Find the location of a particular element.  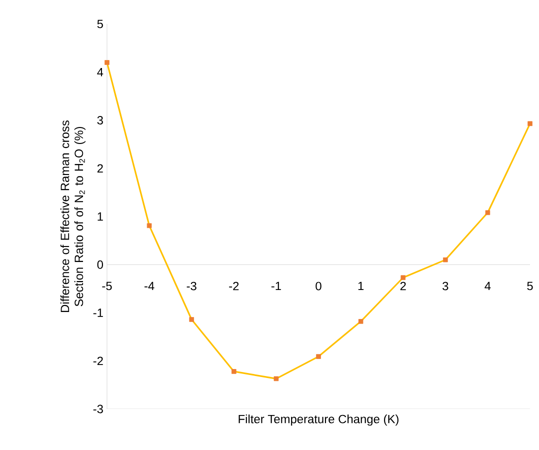

x-tick-label: 2 is located at coordinates (403, 286).